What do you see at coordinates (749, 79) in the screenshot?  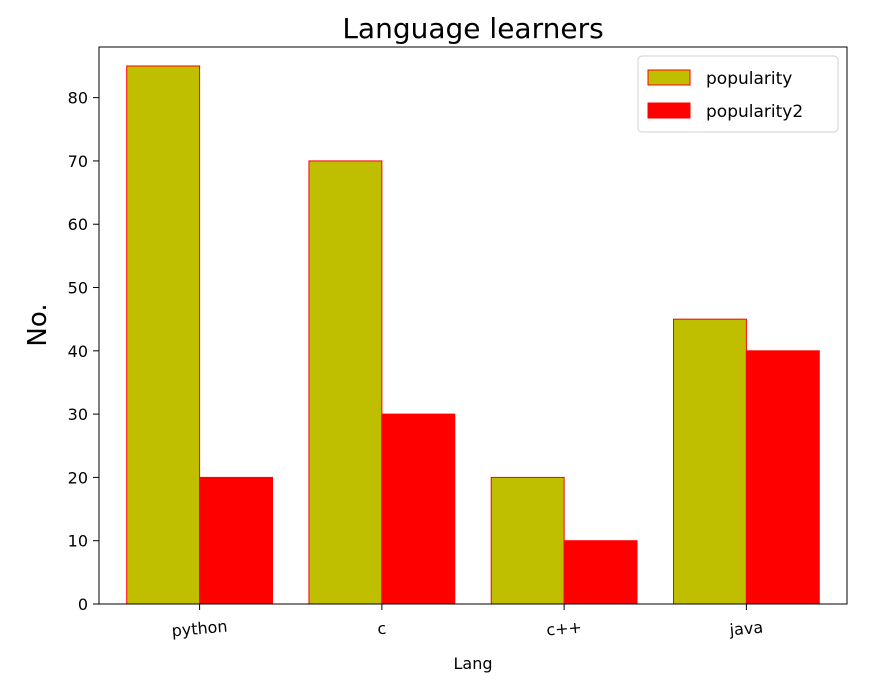 I see `legend-label-popularity: popularity` at bounding box center [749, 79].